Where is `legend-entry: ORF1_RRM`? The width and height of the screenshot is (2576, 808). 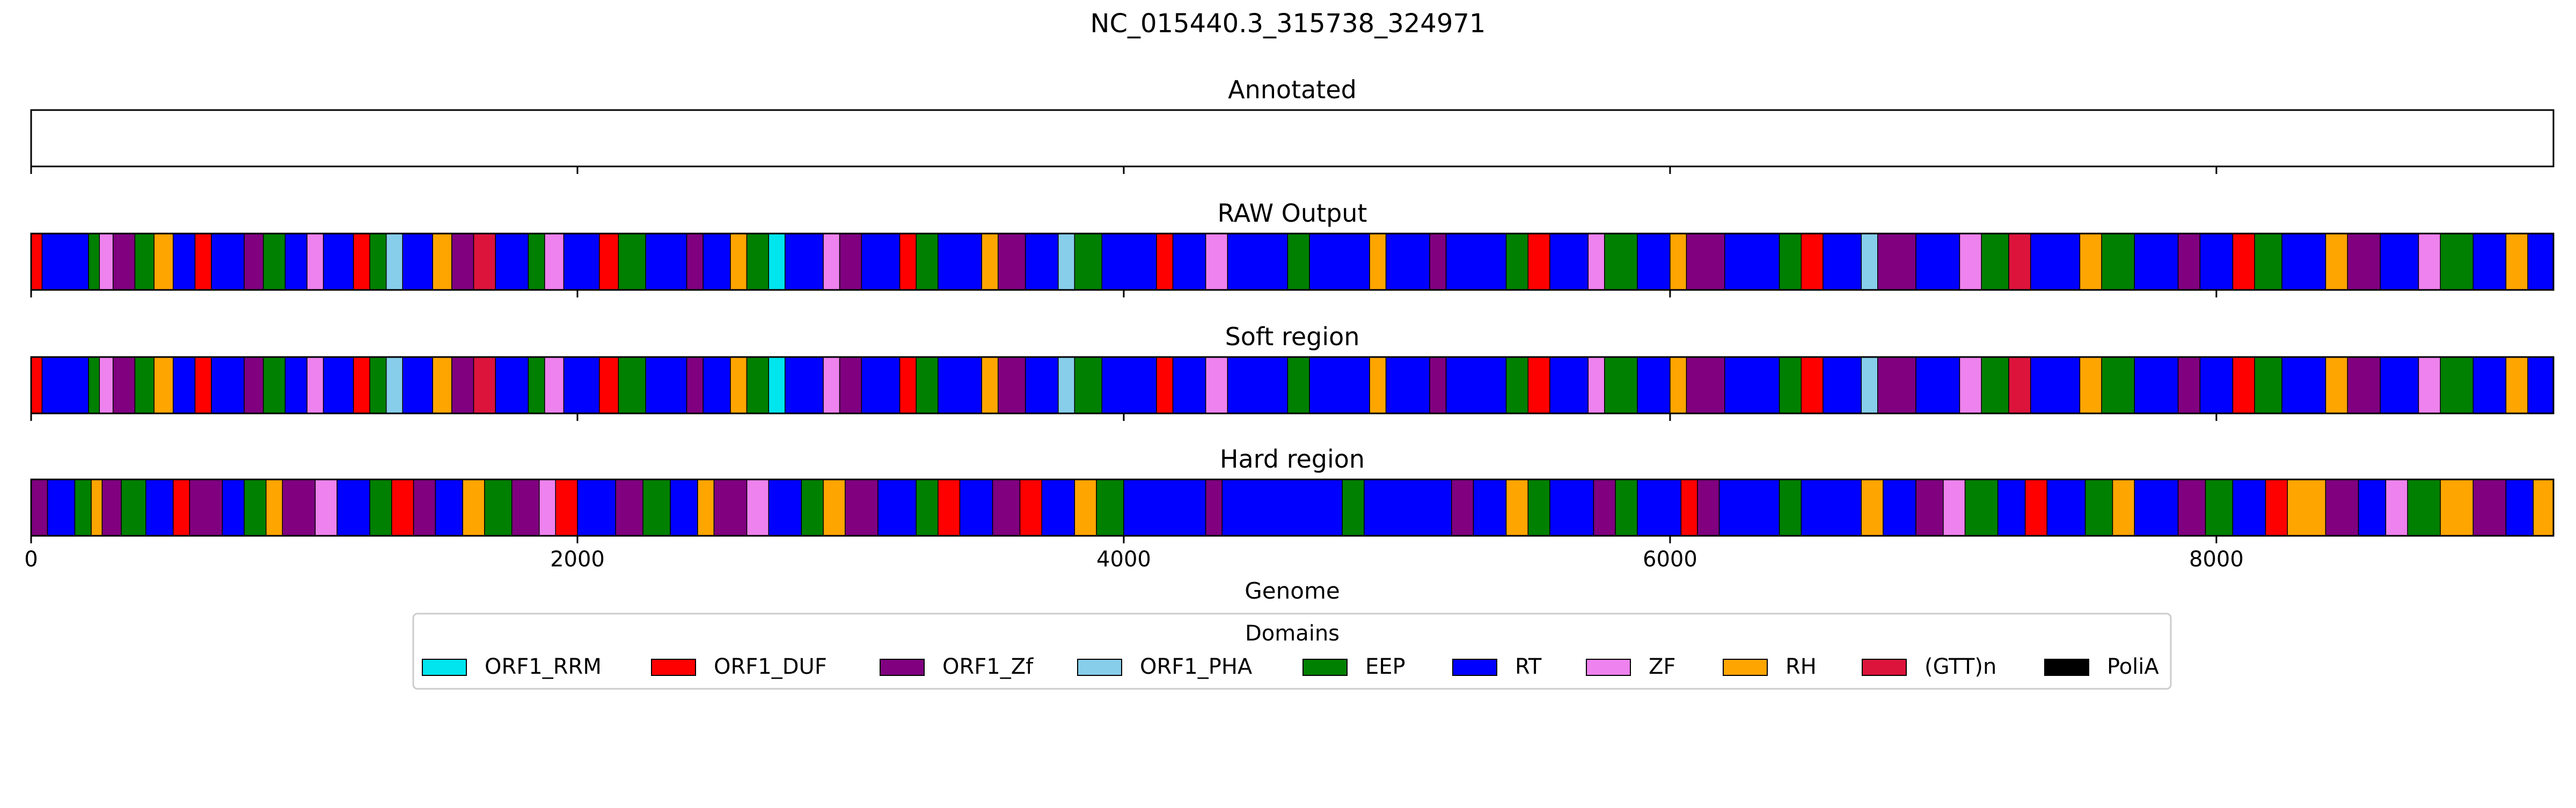 legend-entry: ORF1_RRM is located at coordinates (512, 666).